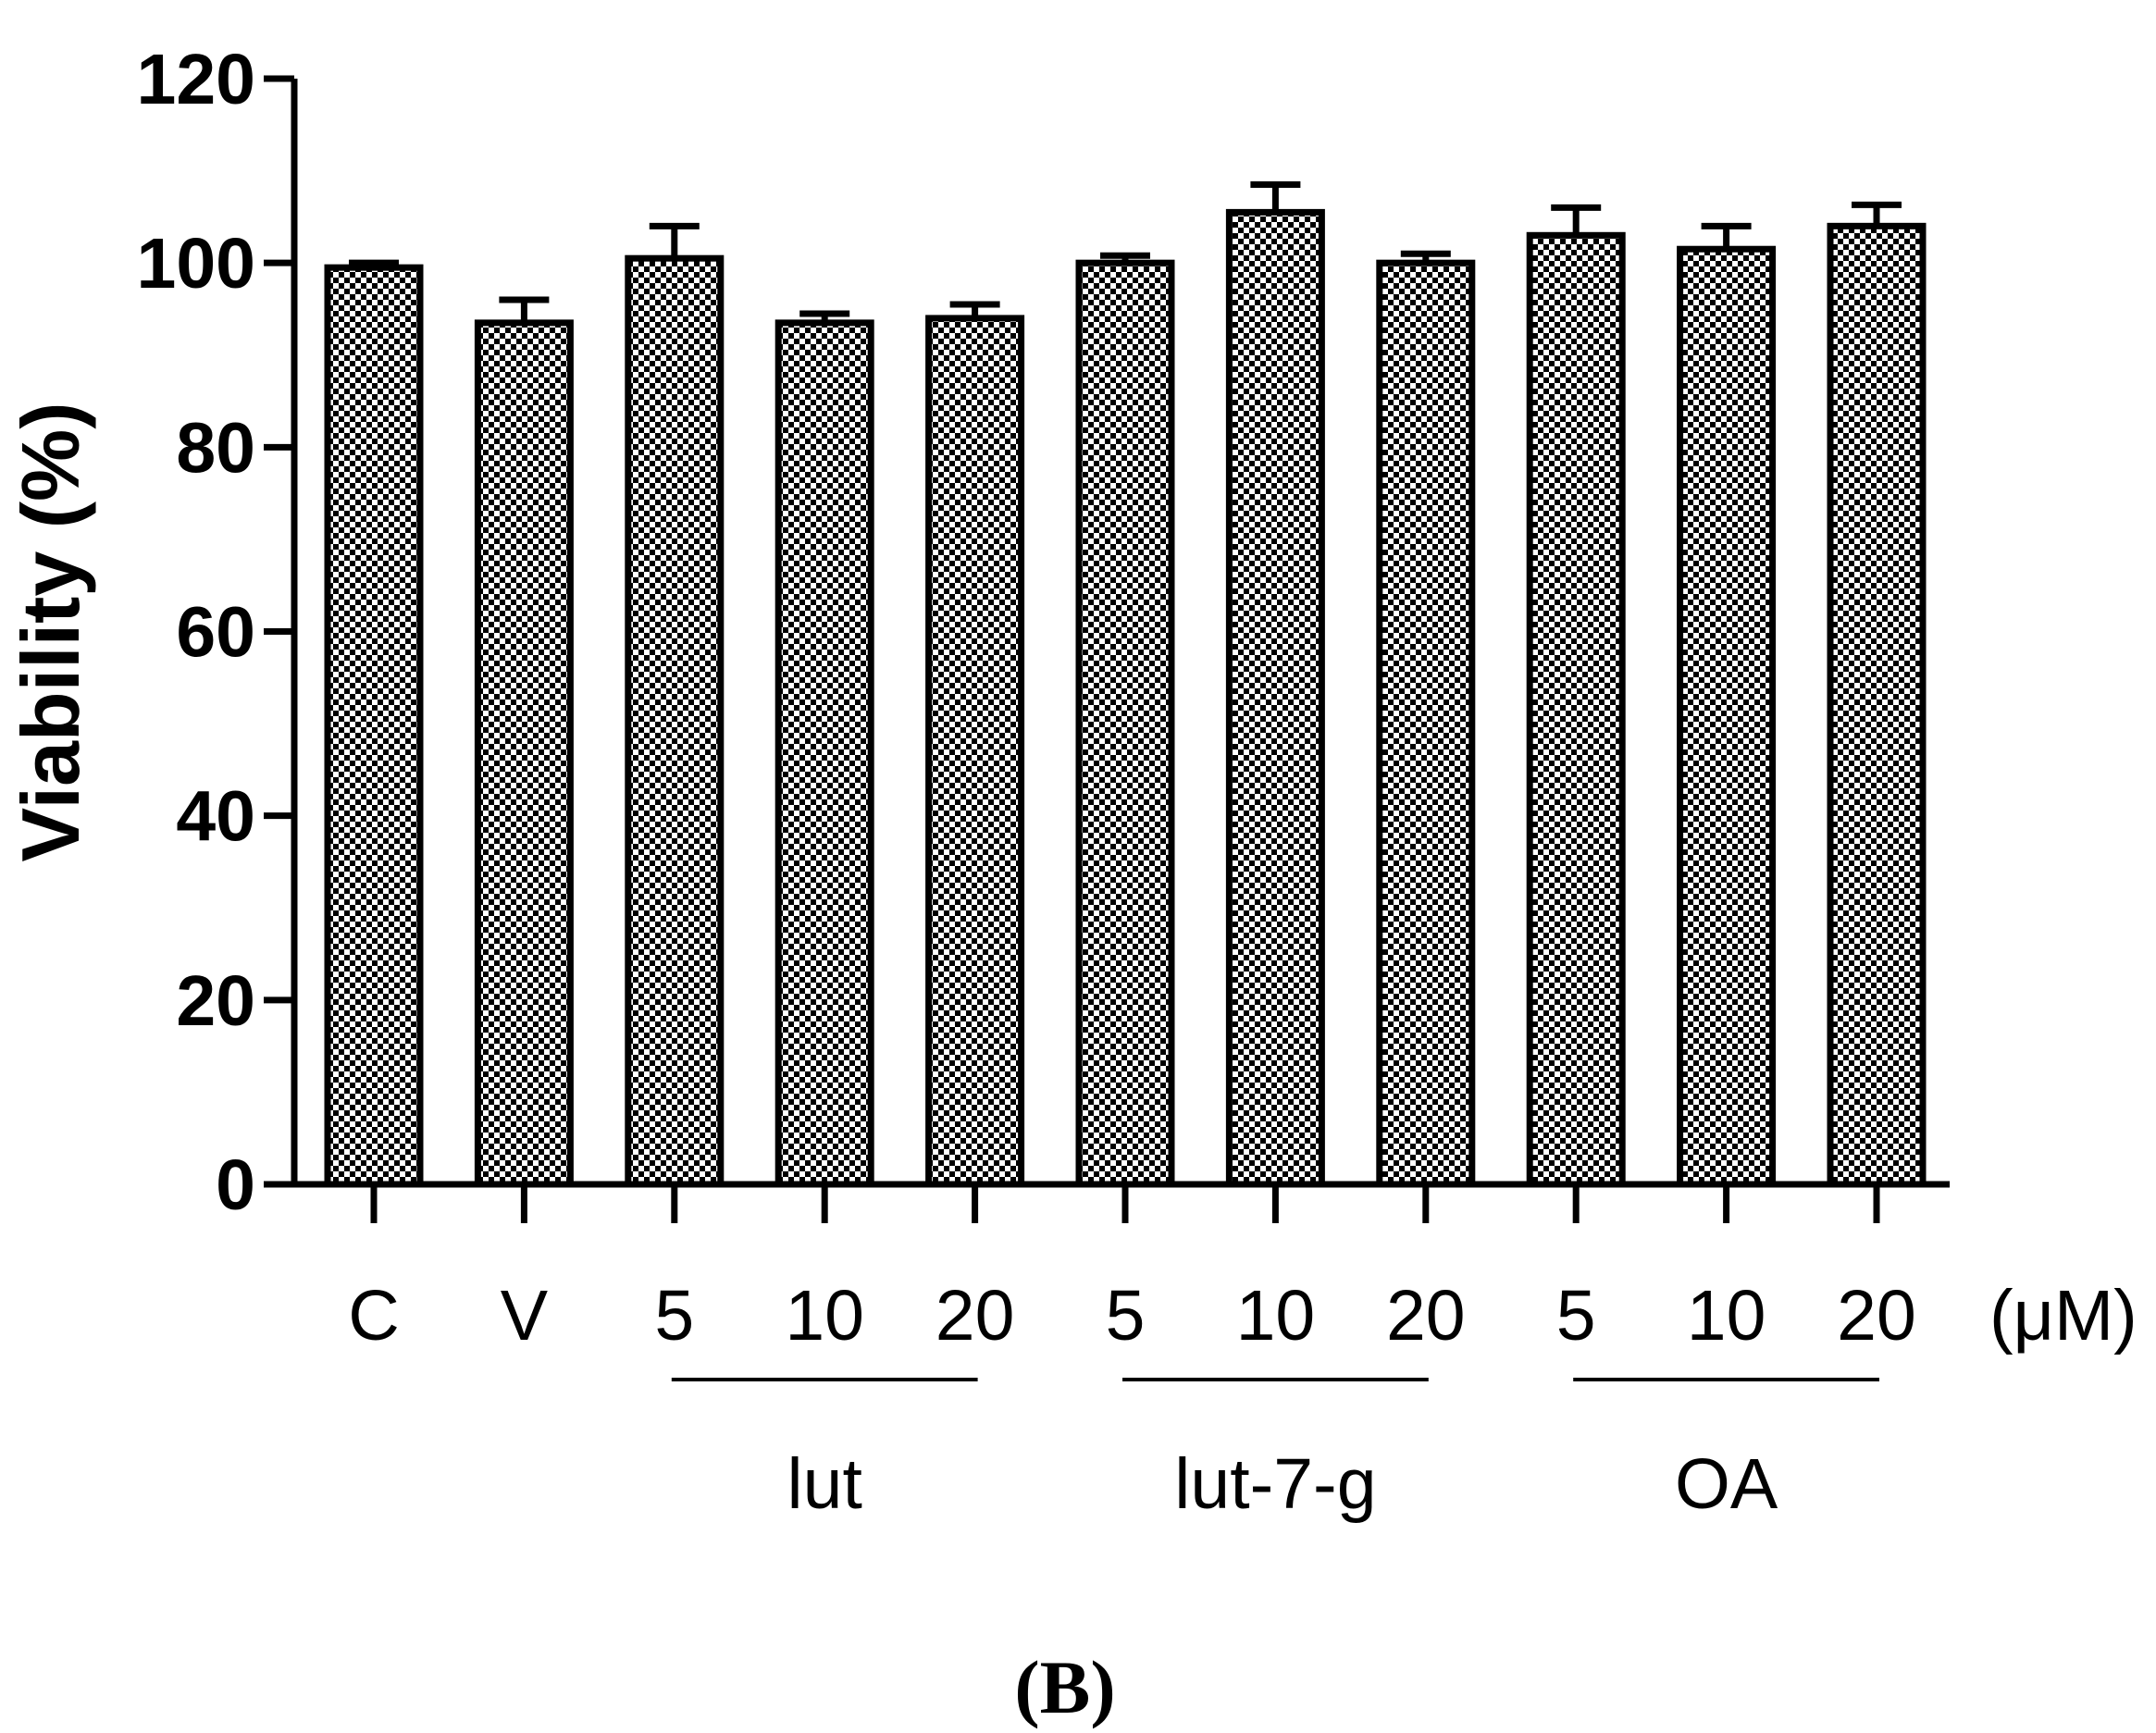 This screenshot has width=2156, height=1733. Describe the element at coordinates (215, 817) in the screenshot. I see `y-tick-label: 40` at that location.